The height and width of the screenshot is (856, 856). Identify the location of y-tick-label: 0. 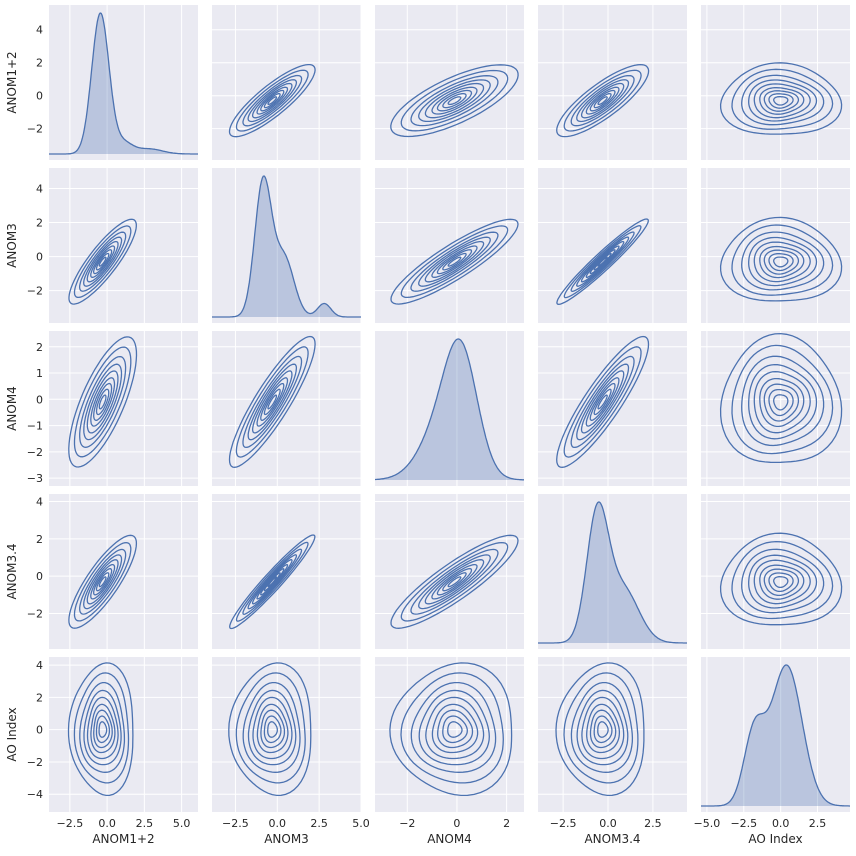
(39, 576).